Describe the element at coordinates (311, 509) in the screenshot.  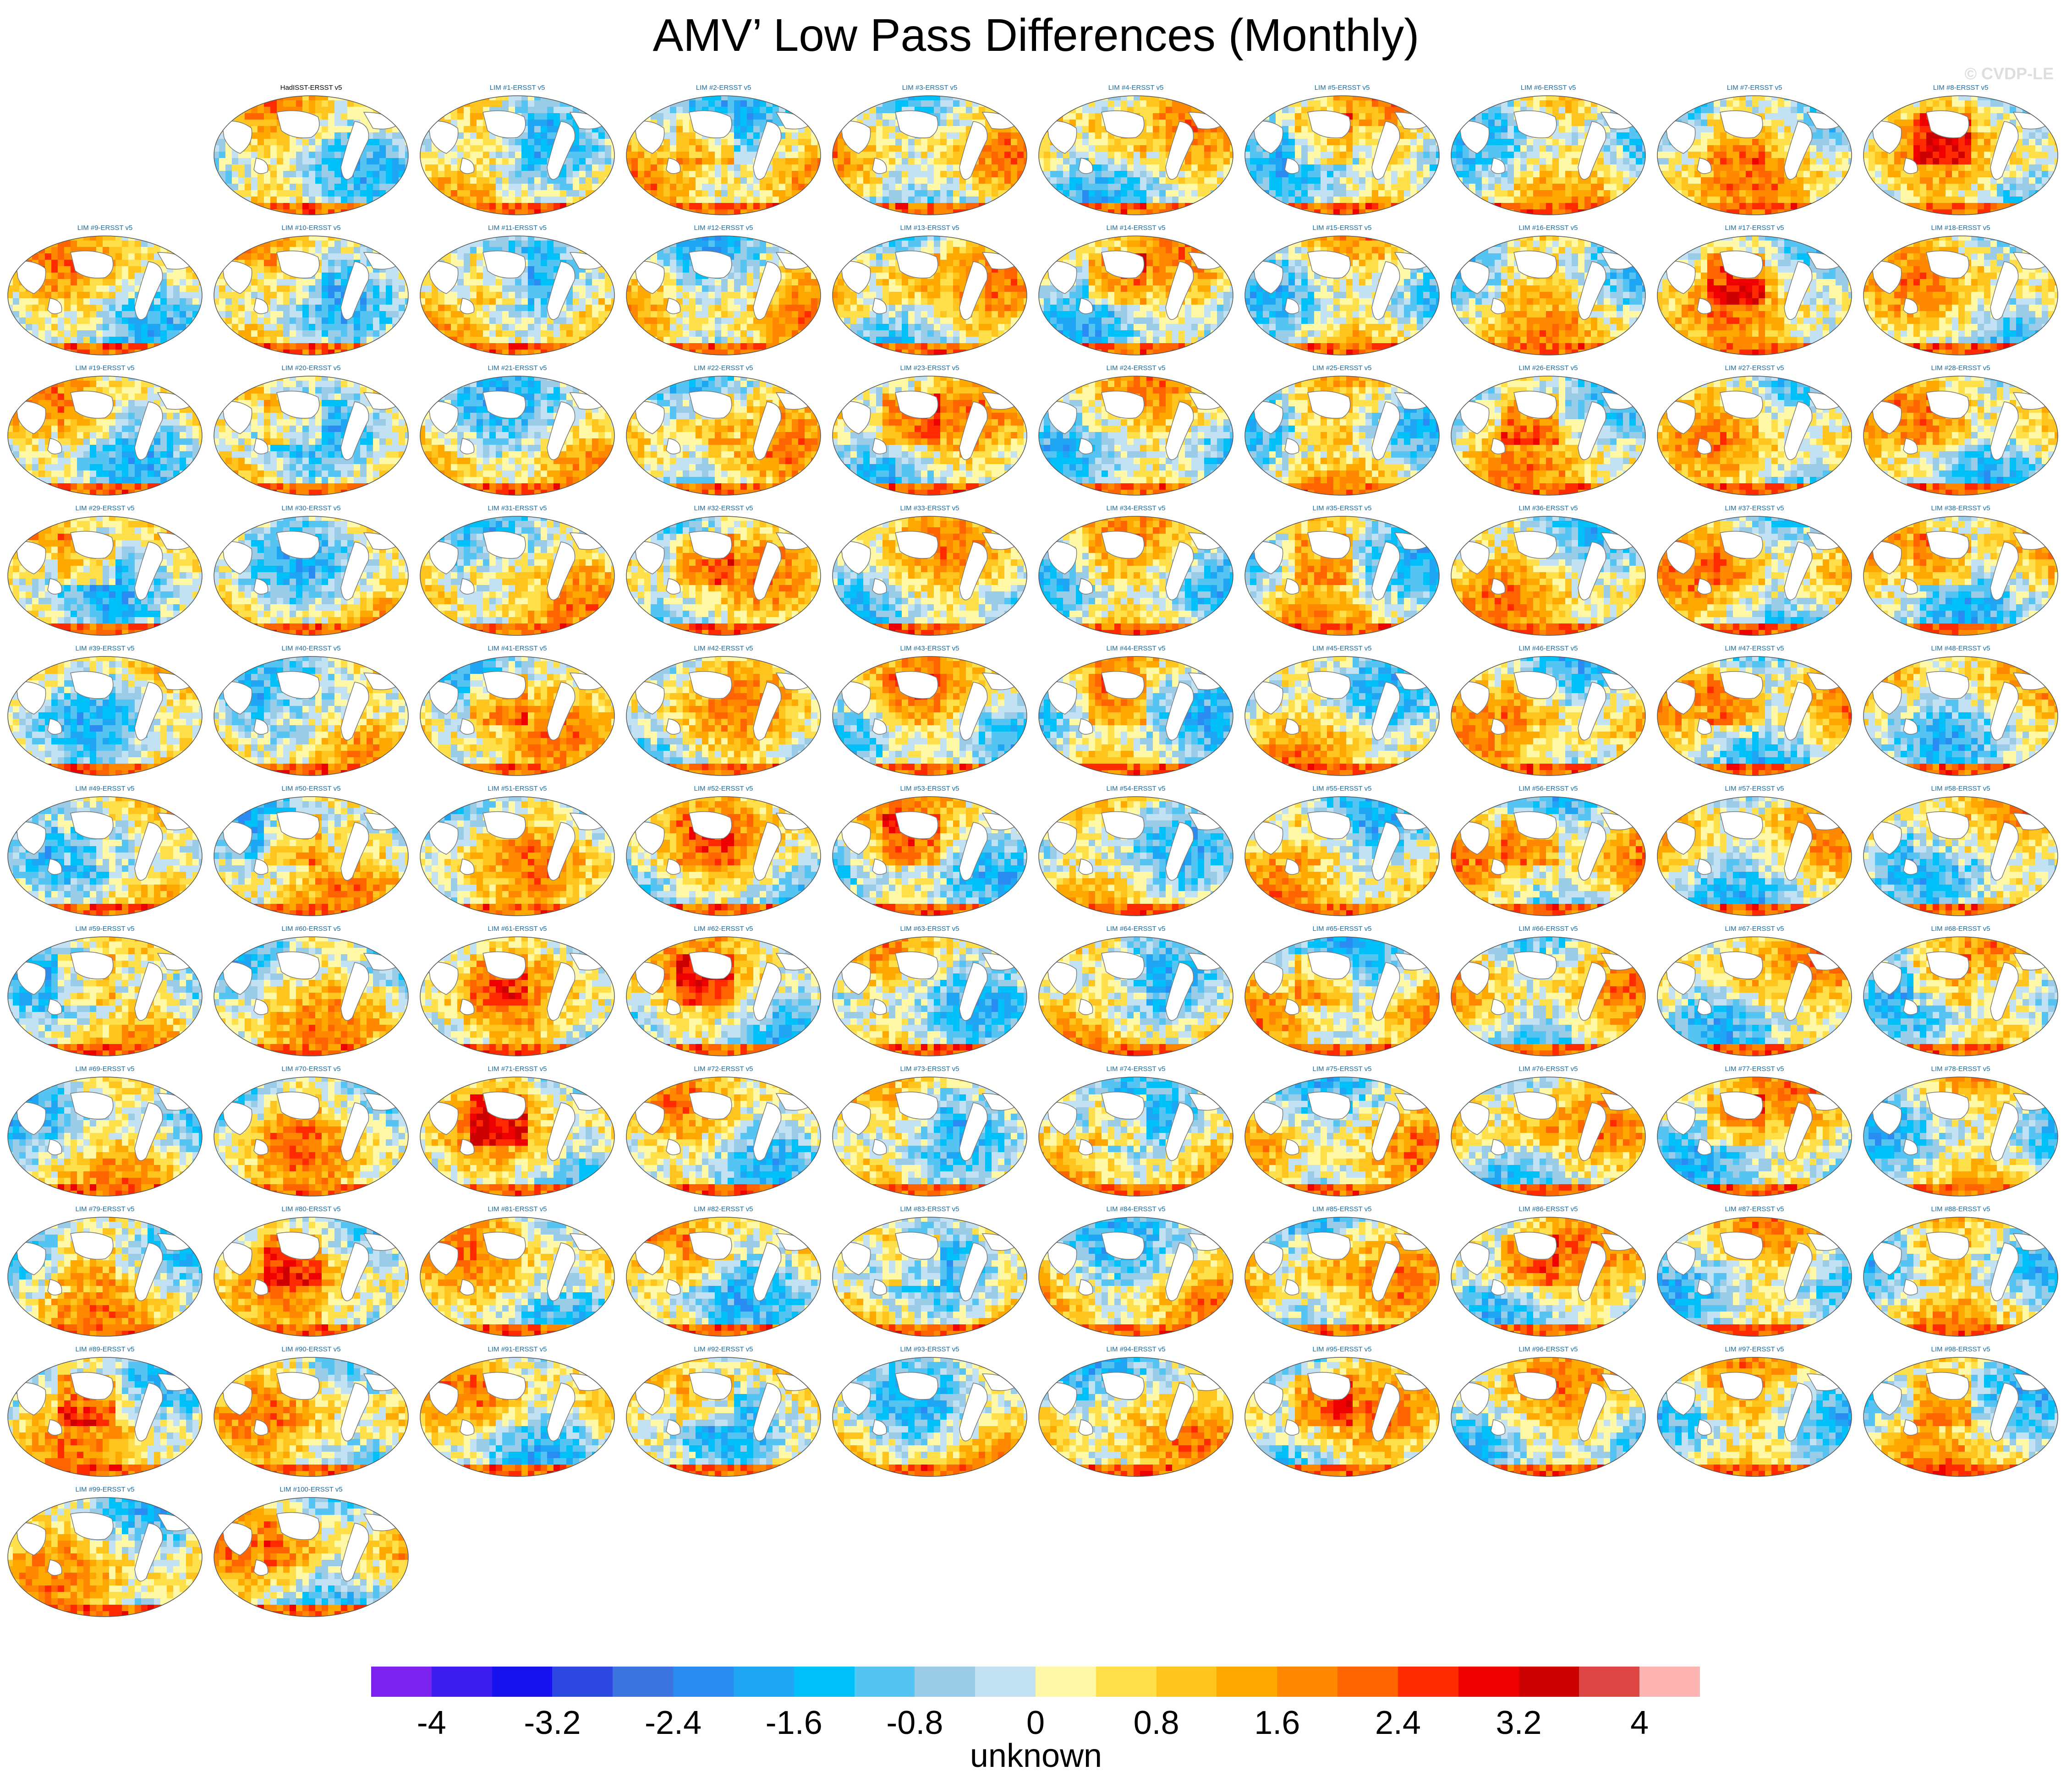
I see `panel-title: LIM #30-ERSST v5` at that location.